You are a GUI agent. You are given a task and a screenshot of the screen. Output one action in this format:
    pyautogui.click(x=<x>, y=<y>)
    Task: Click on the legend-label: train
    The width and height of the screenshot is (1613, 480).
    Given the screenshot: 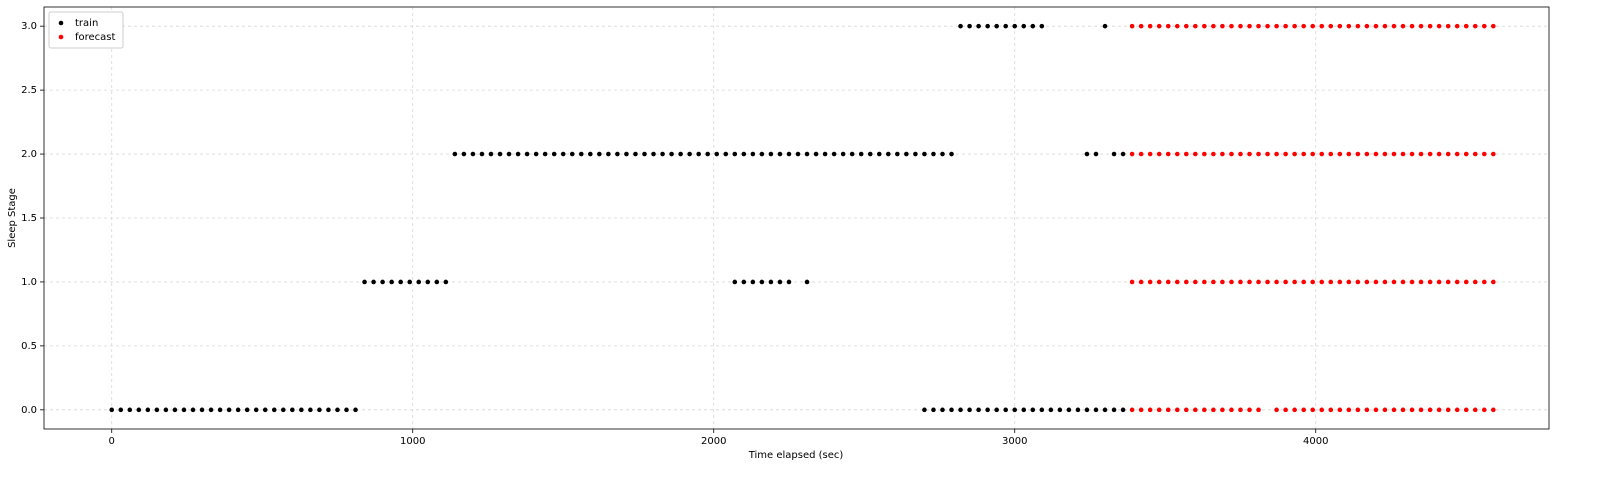 What is the action you would take?
    pyautogui.click(x=86, y=23)
    